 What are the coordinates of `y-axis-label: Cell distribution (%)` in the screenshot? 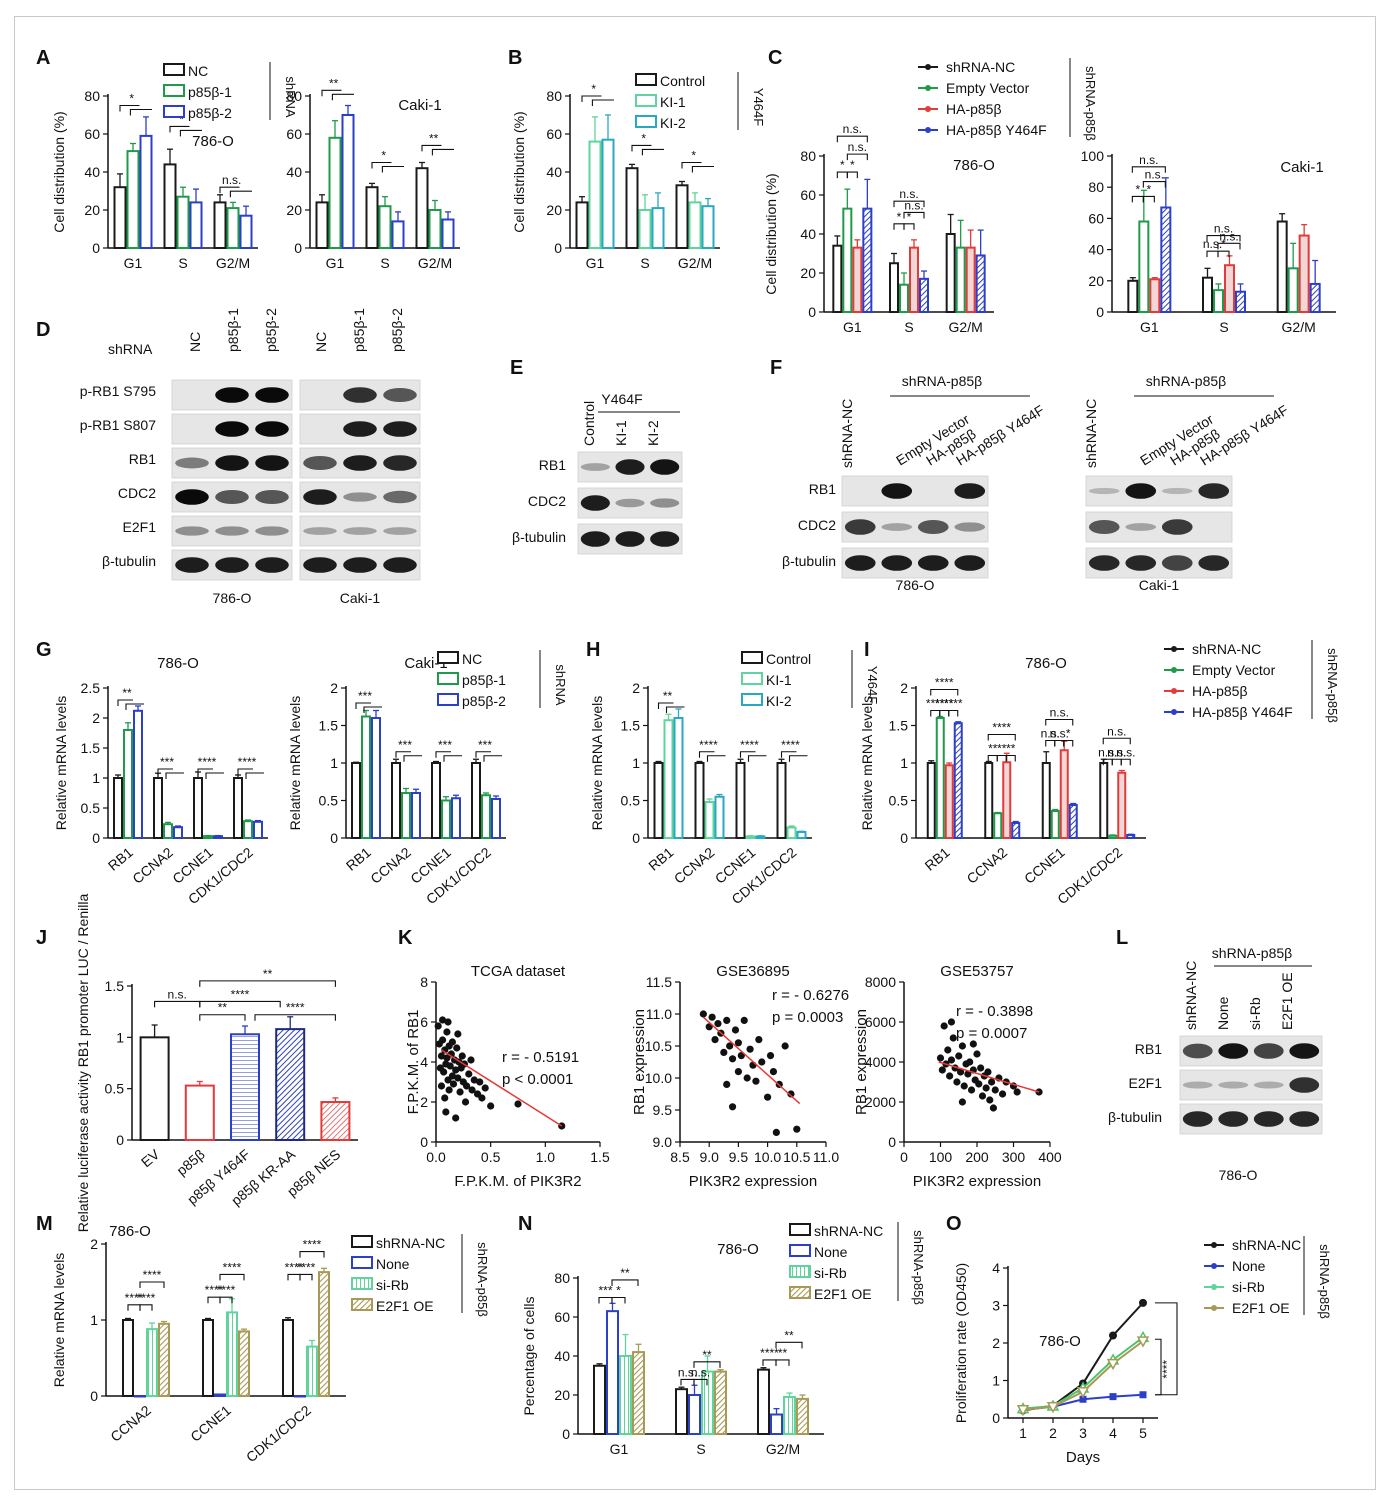 It's located at (519, 171).